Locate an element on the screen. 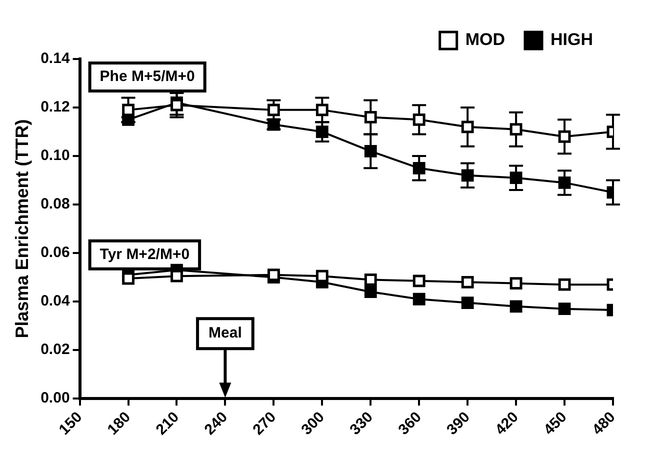 This screenshot has height=450, width=651. x-tick-label: 330 is located at coordinates (361, 423).